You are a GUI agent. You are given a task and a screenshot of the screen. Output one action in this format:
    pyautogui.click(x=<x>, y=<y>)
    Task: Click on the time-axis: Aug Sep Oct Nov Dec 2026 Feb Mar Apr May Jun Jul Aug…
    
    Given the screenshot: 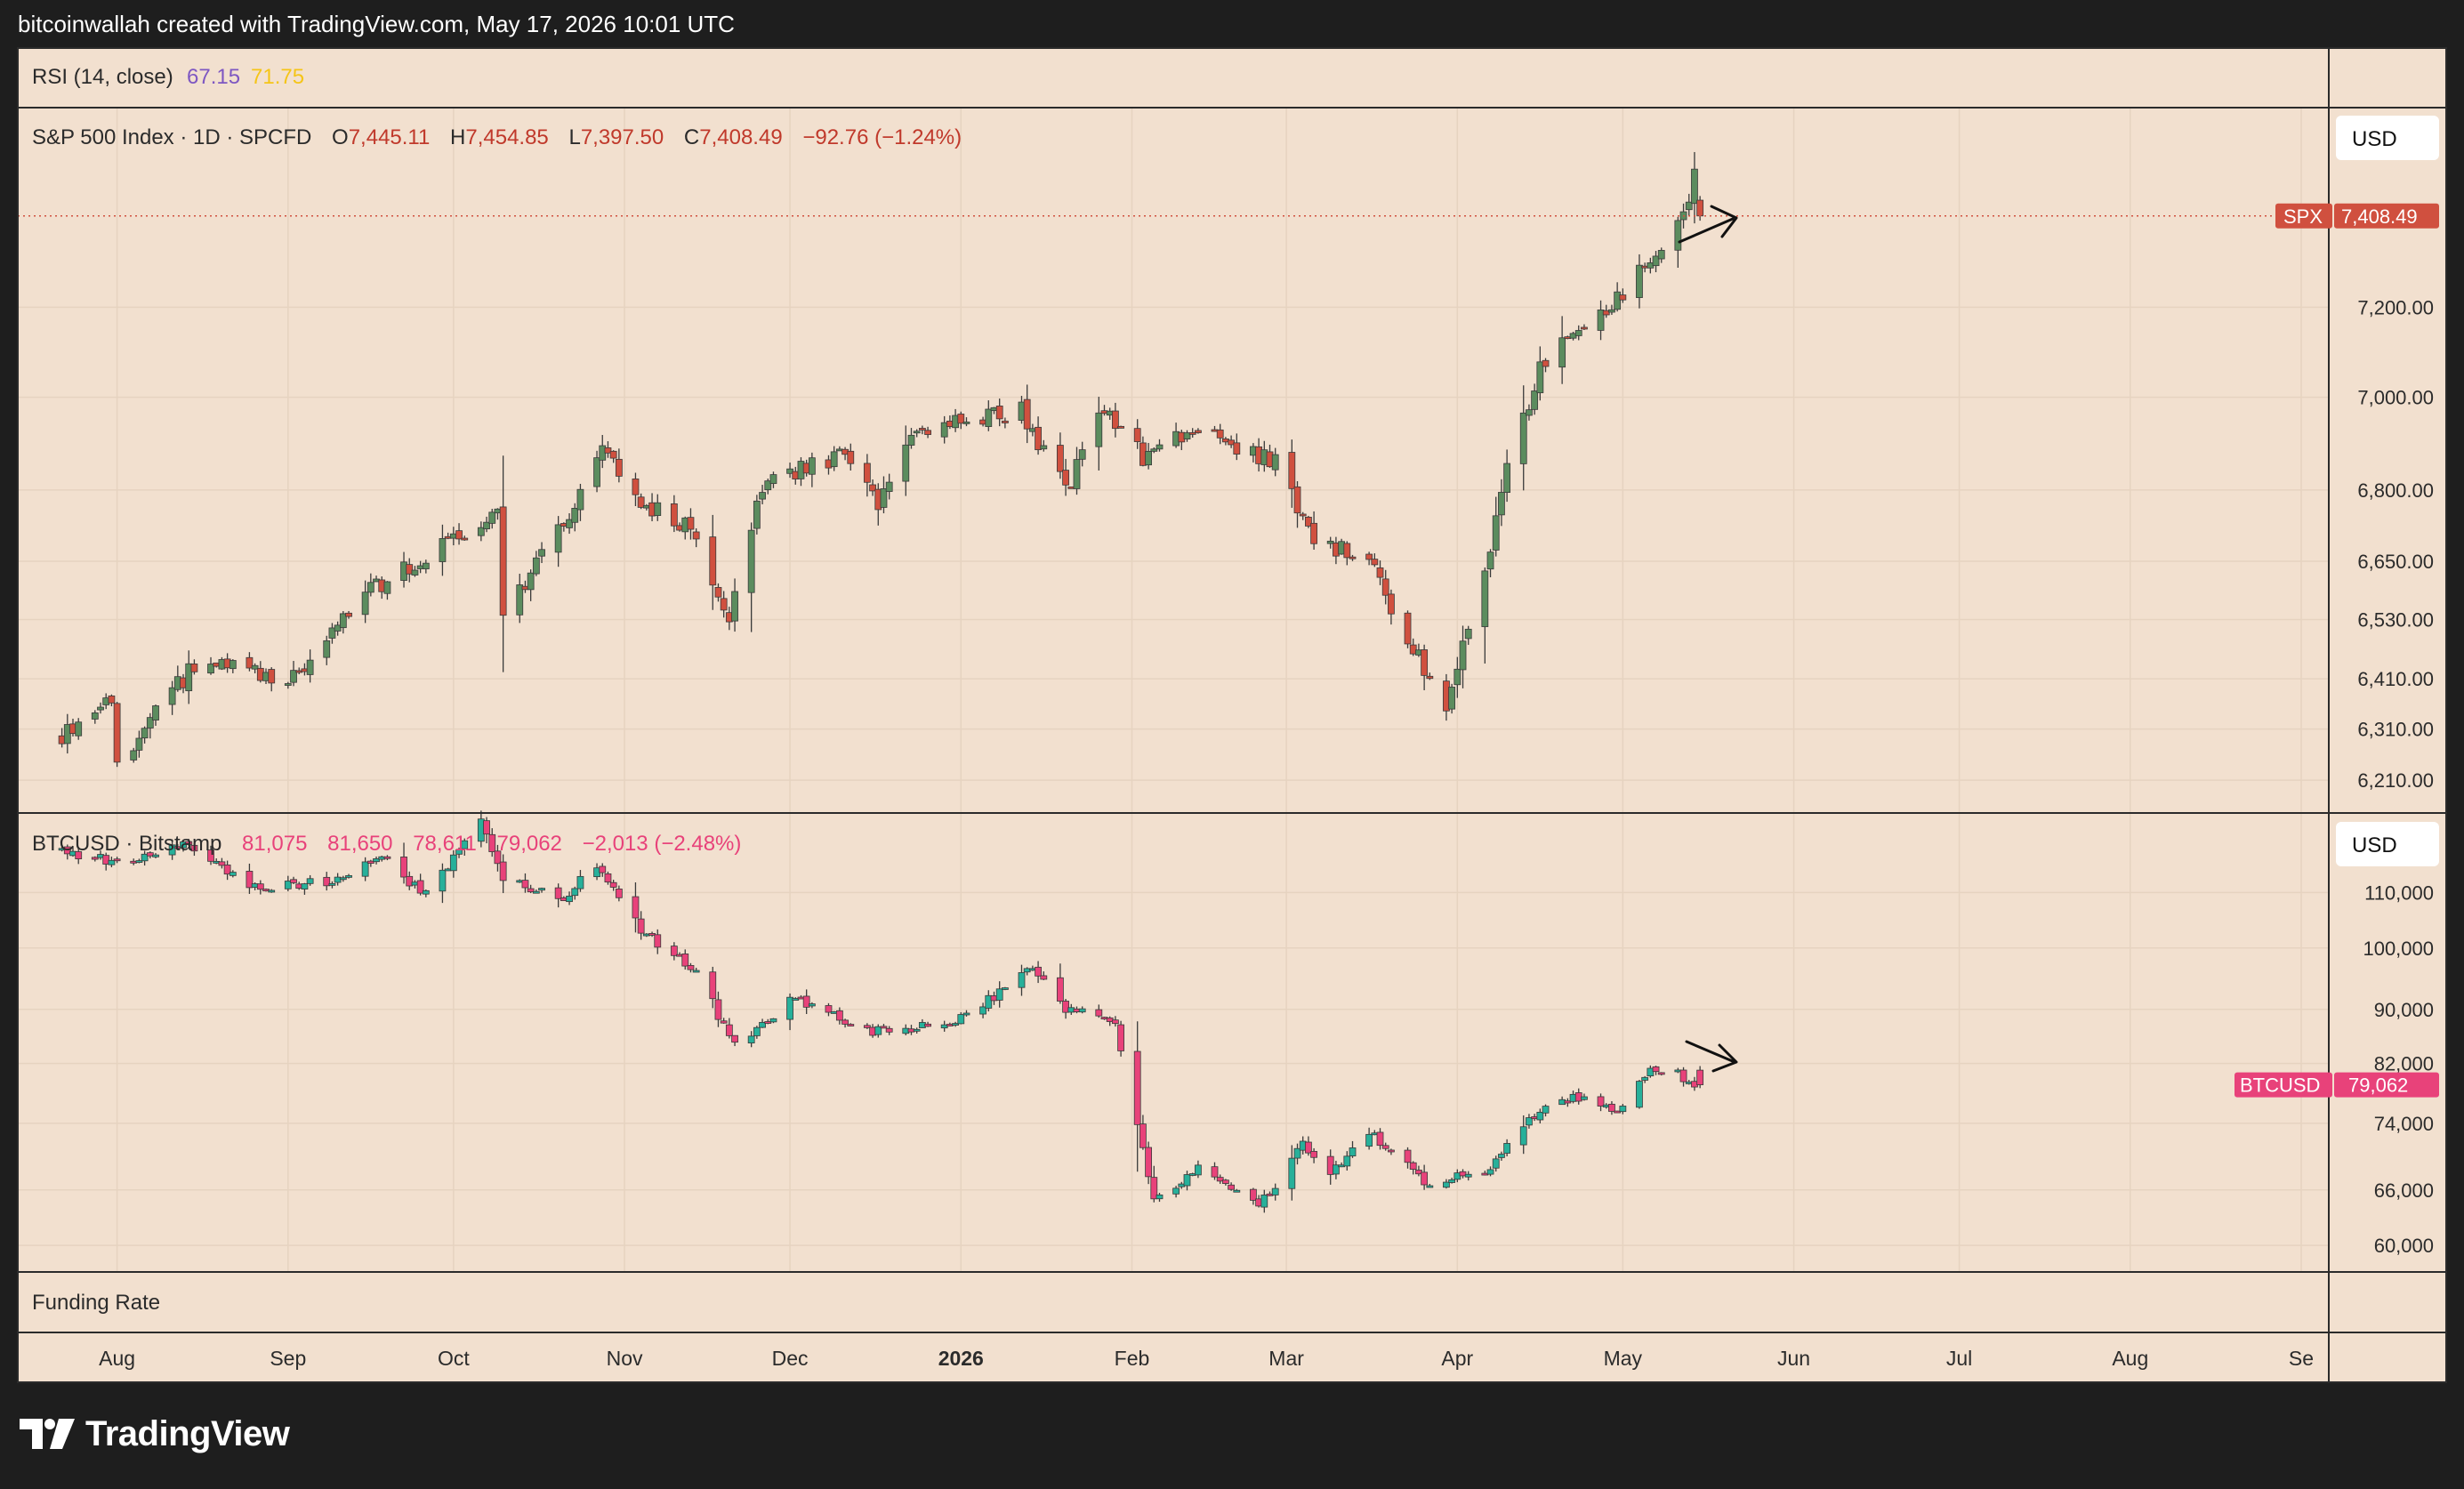 What is the action you would take?
    pyautogui.click(x=1206, y=1358)
    